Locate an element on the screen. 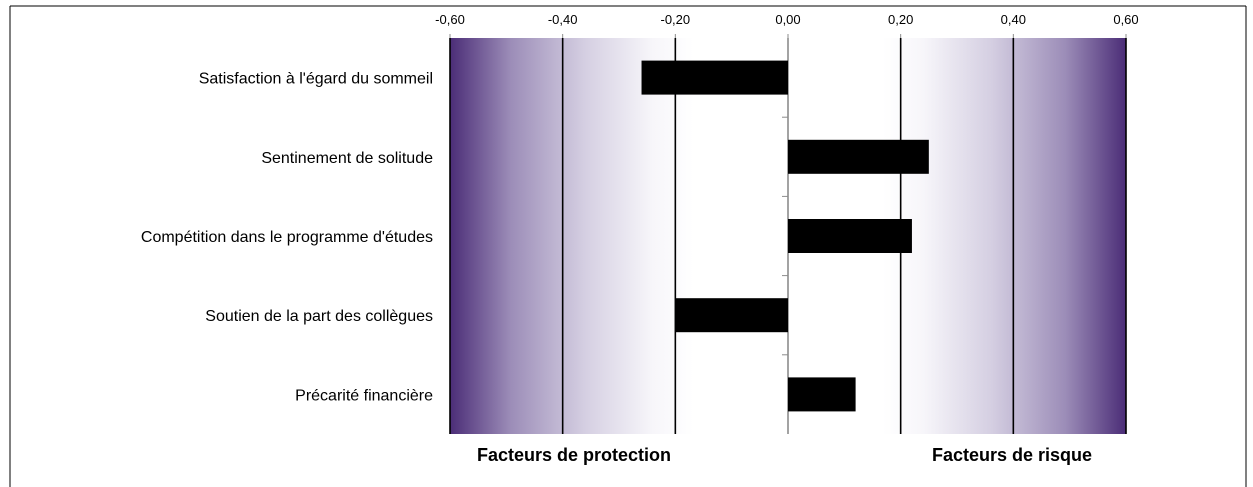 This screenshot has height=487, width=1253. protection-label: Facteurs de protection is located at coordinates (574, 455).